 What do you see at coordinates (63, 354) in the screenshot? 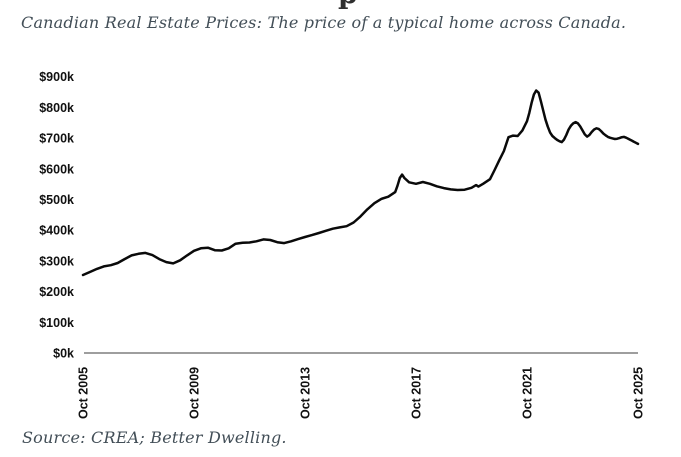
I see `y-tick-label: $0k` at bounding box center [63, 354].